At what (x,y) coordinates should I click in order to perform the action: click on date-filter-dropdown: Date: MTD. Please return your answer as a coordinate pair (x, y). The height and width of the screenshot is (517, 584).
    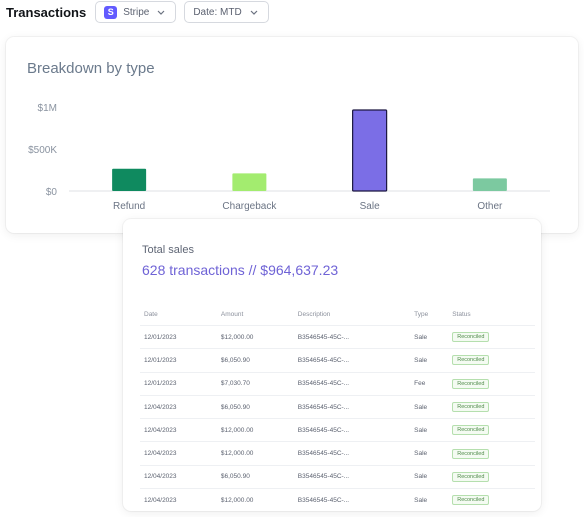
    Looking at the image, I should click on (226, 12).